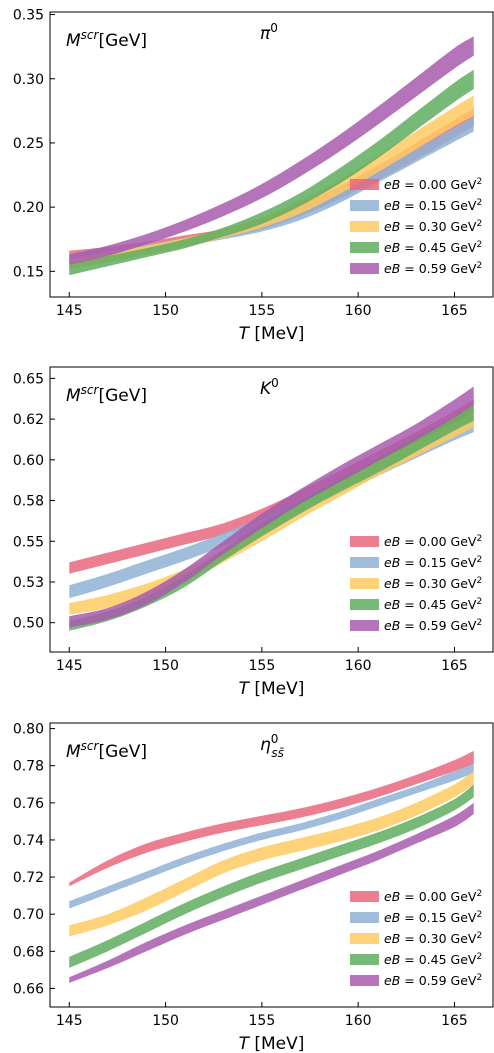 This screenshot has width=494, height=1053. What do you see at coordinates (28, 16) in the screenshot?
I see `y-tick-label: 0.35` at bounding box center [28, 16].